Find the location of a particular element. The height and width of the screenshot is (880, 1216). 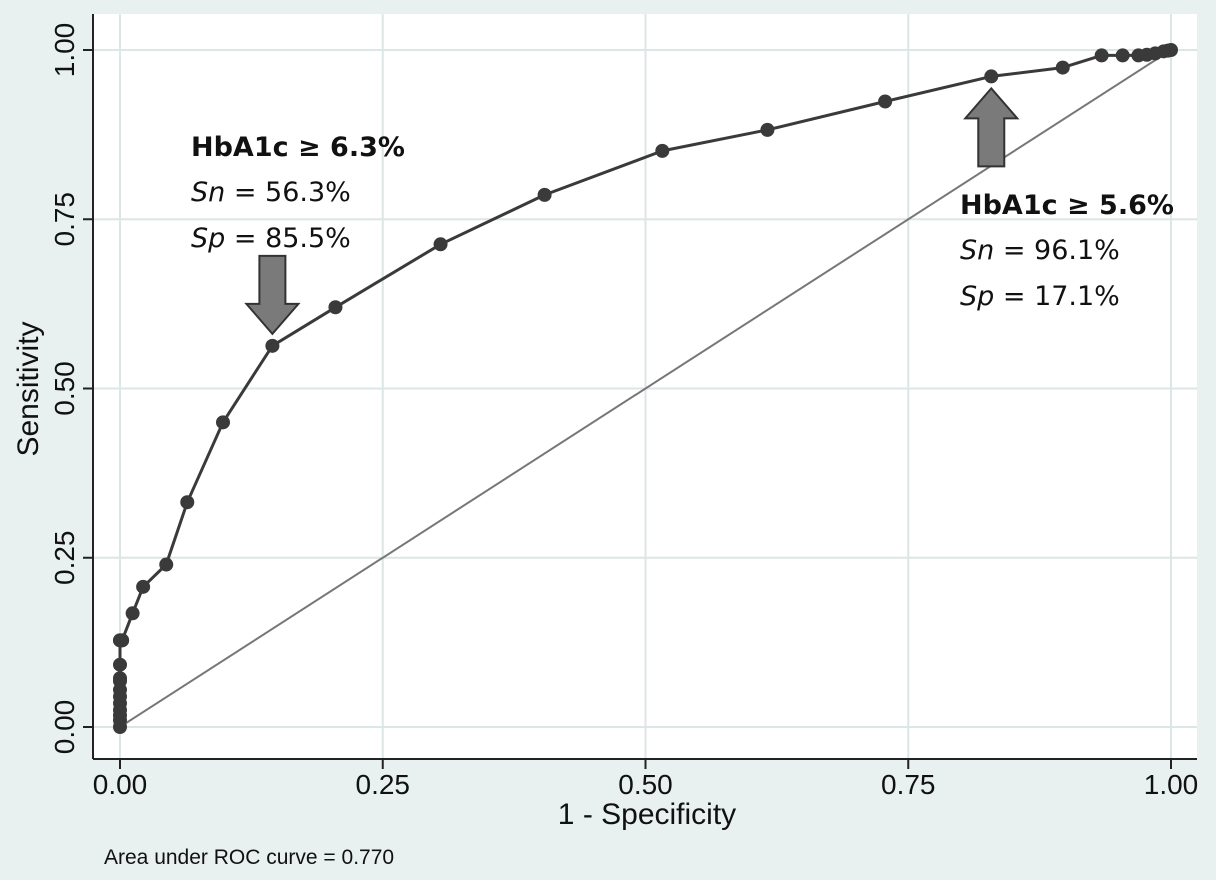

y-tick-label: 1.00 is located at coordinates (64, 50).